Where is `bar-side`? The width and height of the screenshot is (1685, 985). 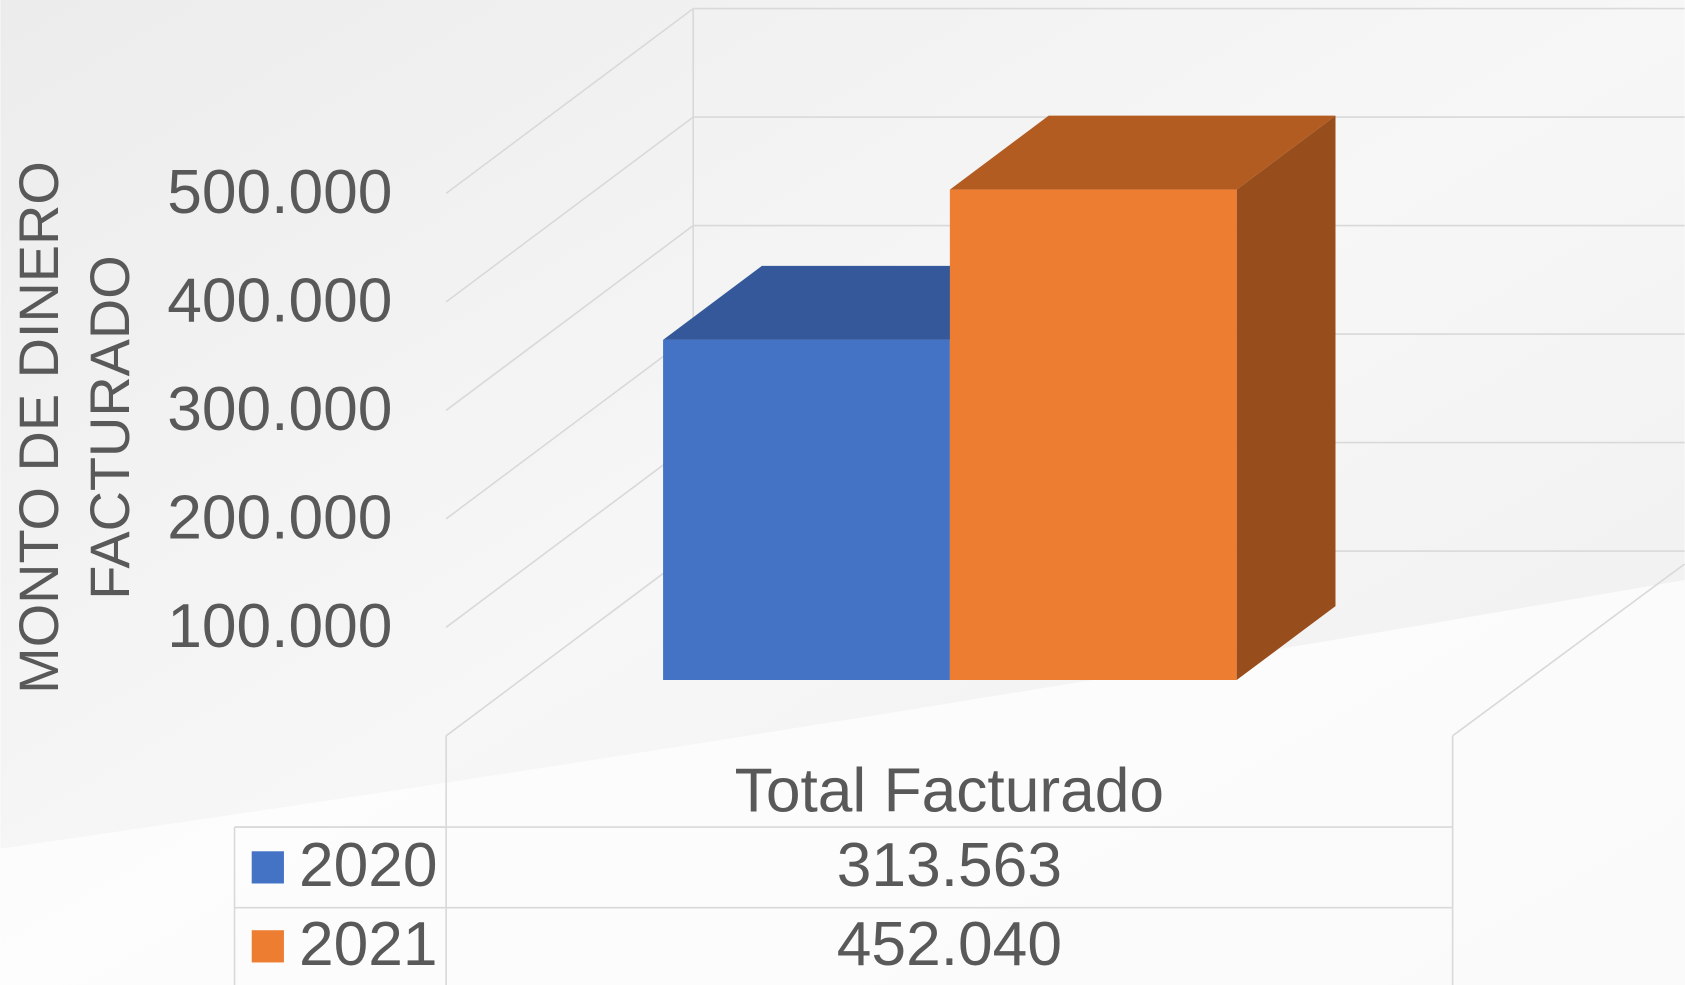
bar-side is located at coordinates (1286, 398).